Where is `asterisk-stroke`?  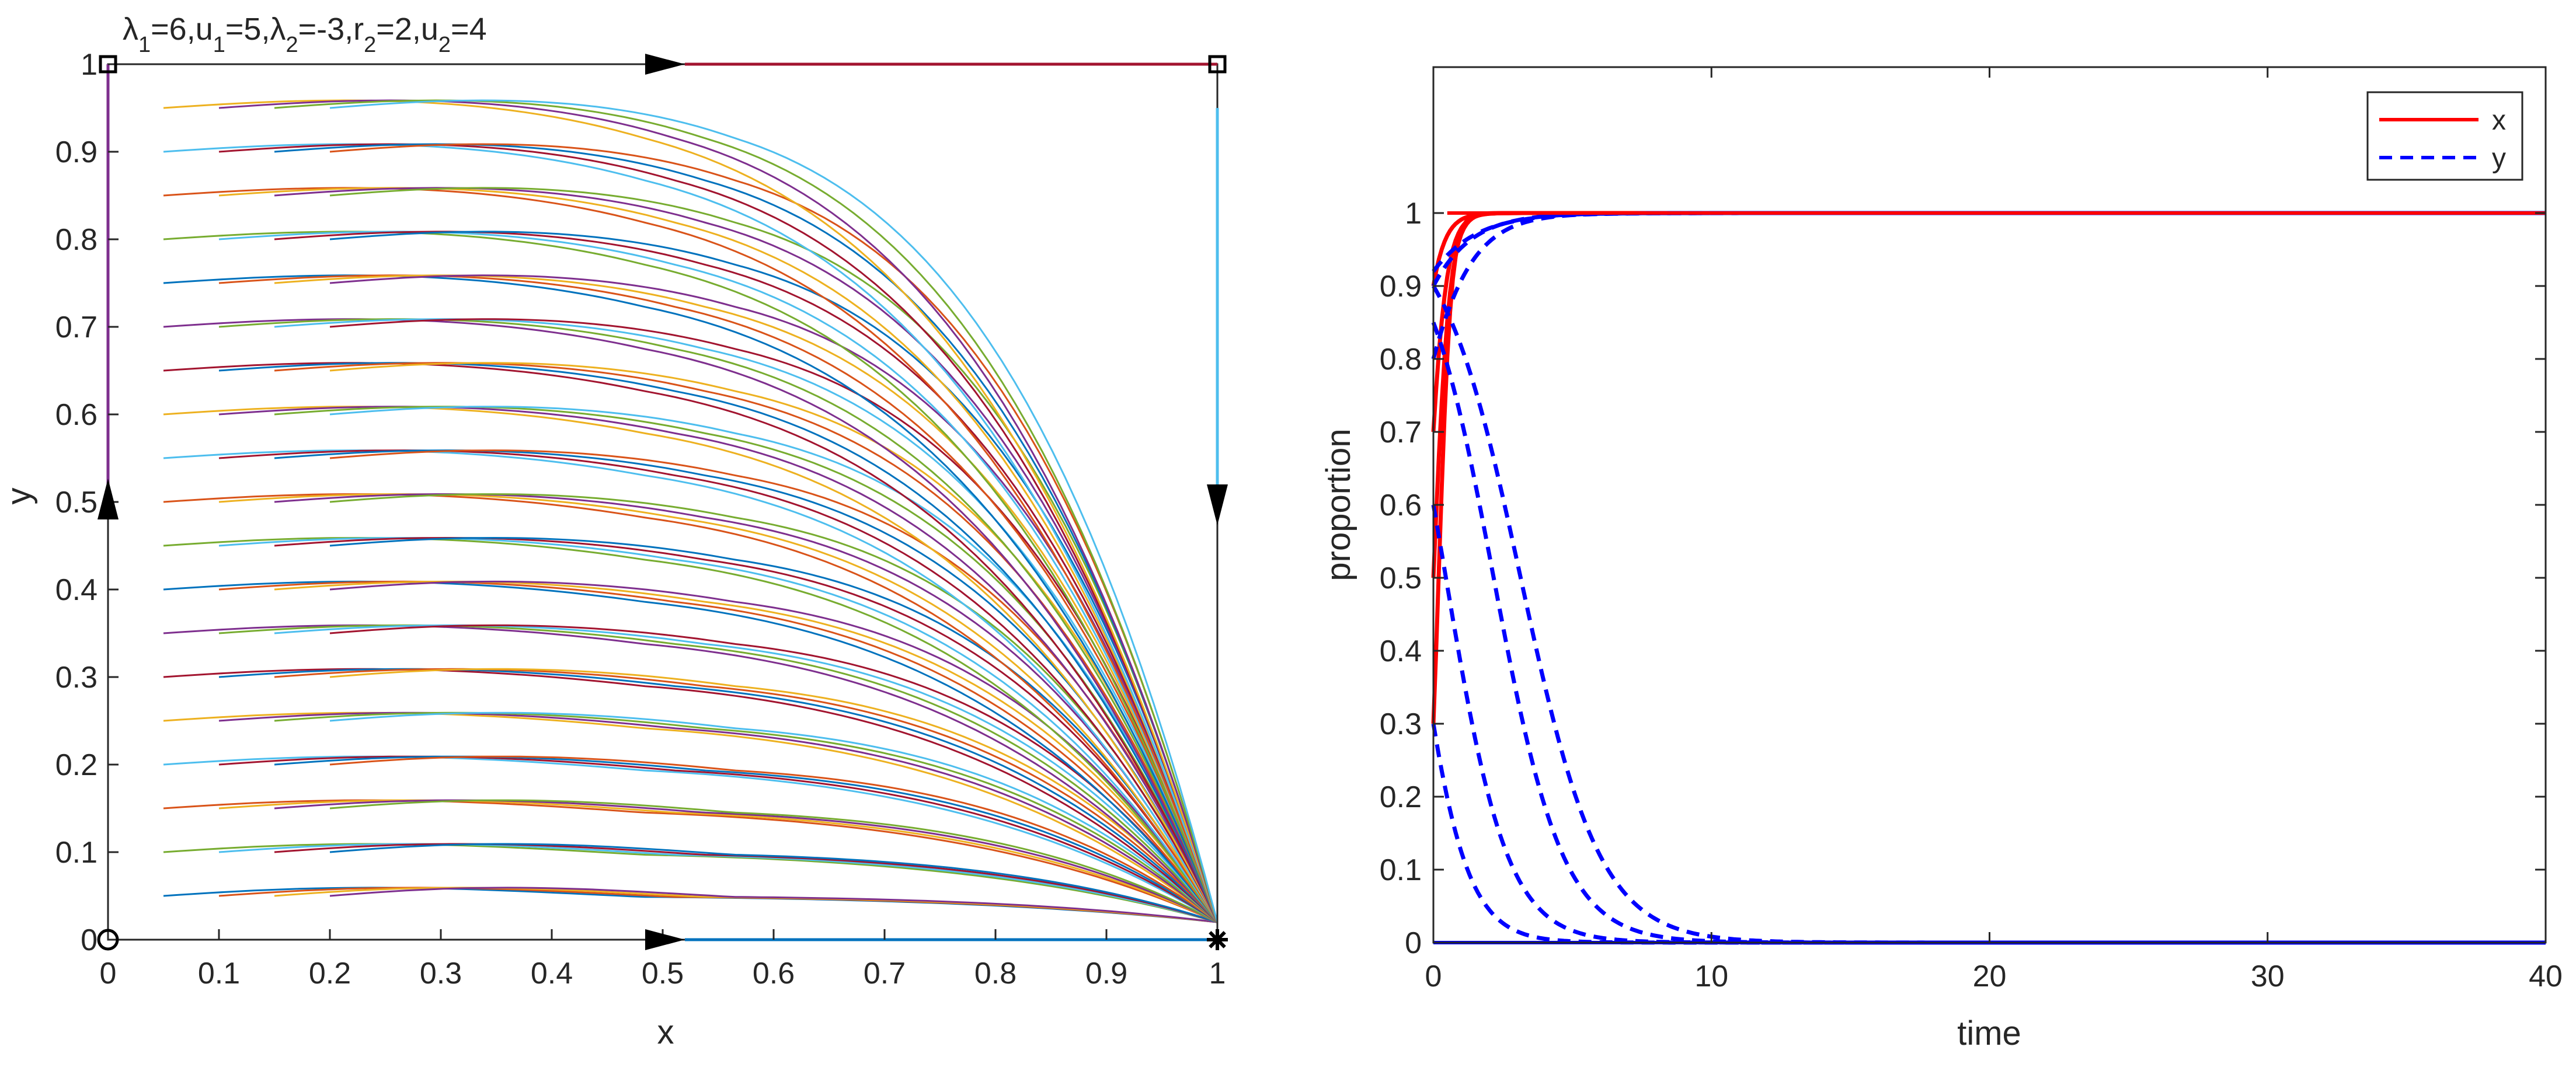 asterisk-stroke is located at coordinates (1217, 939).